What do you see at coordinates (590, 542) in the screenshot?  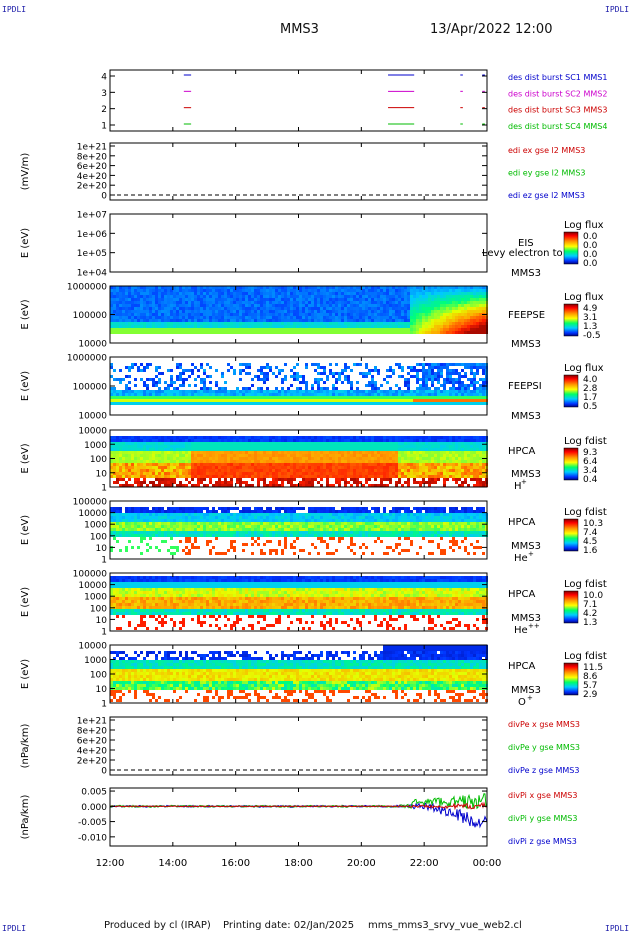 I see `hpca_he-cbar-tick-2: 4.5` at bounding box center [590, 542].